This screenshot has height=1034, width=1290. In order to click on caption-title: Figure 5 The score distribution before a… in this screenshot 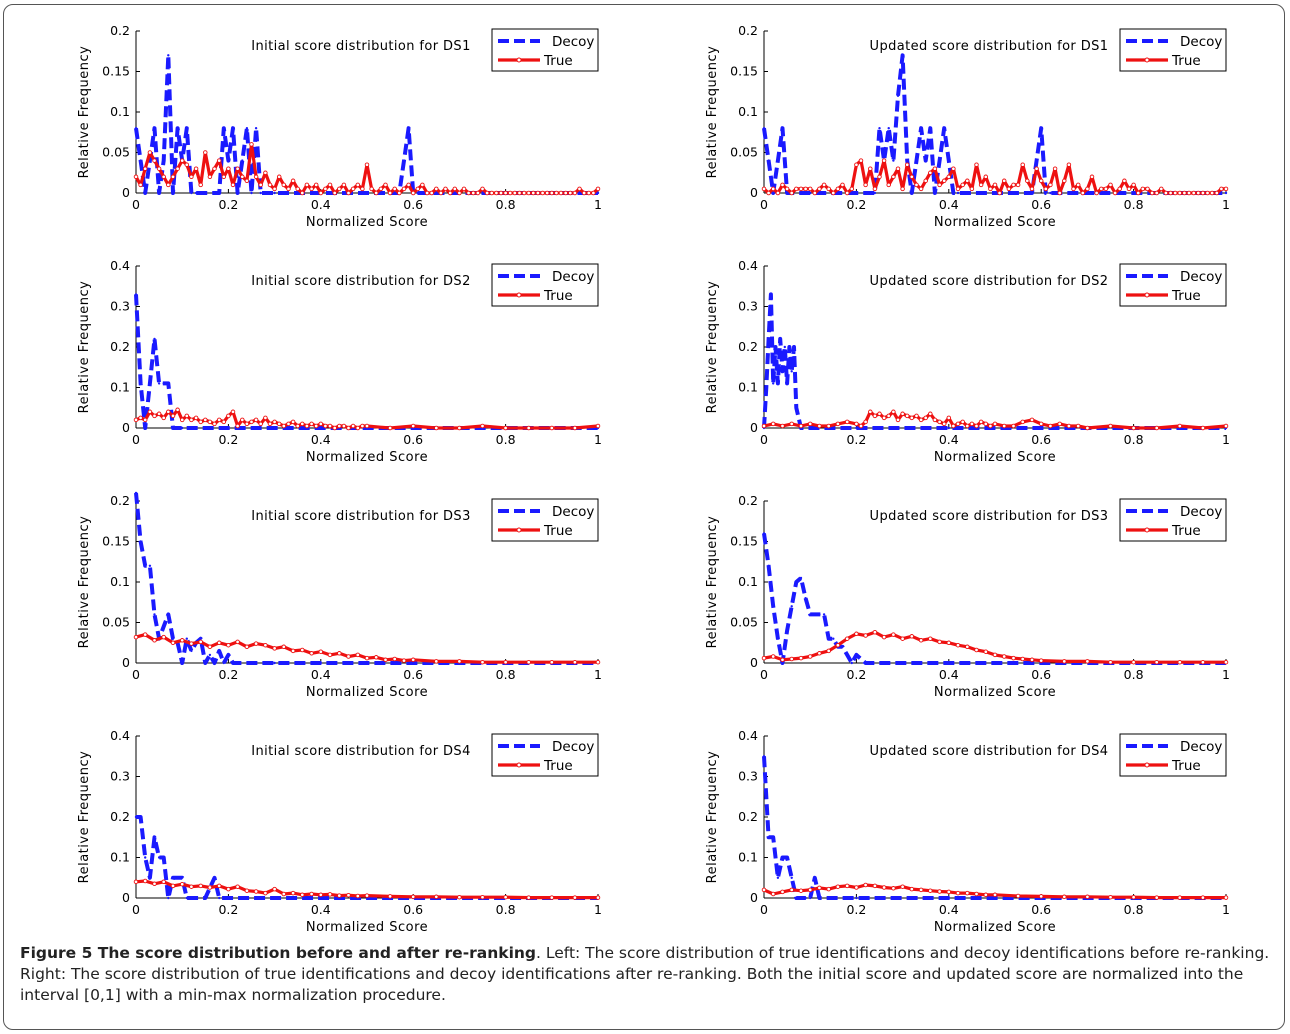, I will do `click(278, 953)`.